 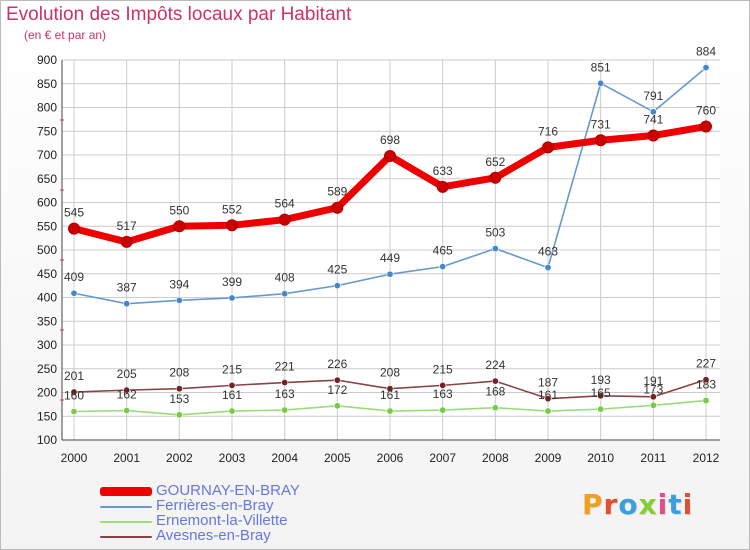 I want to click on data-label: 153, so click(x=179, y=399).